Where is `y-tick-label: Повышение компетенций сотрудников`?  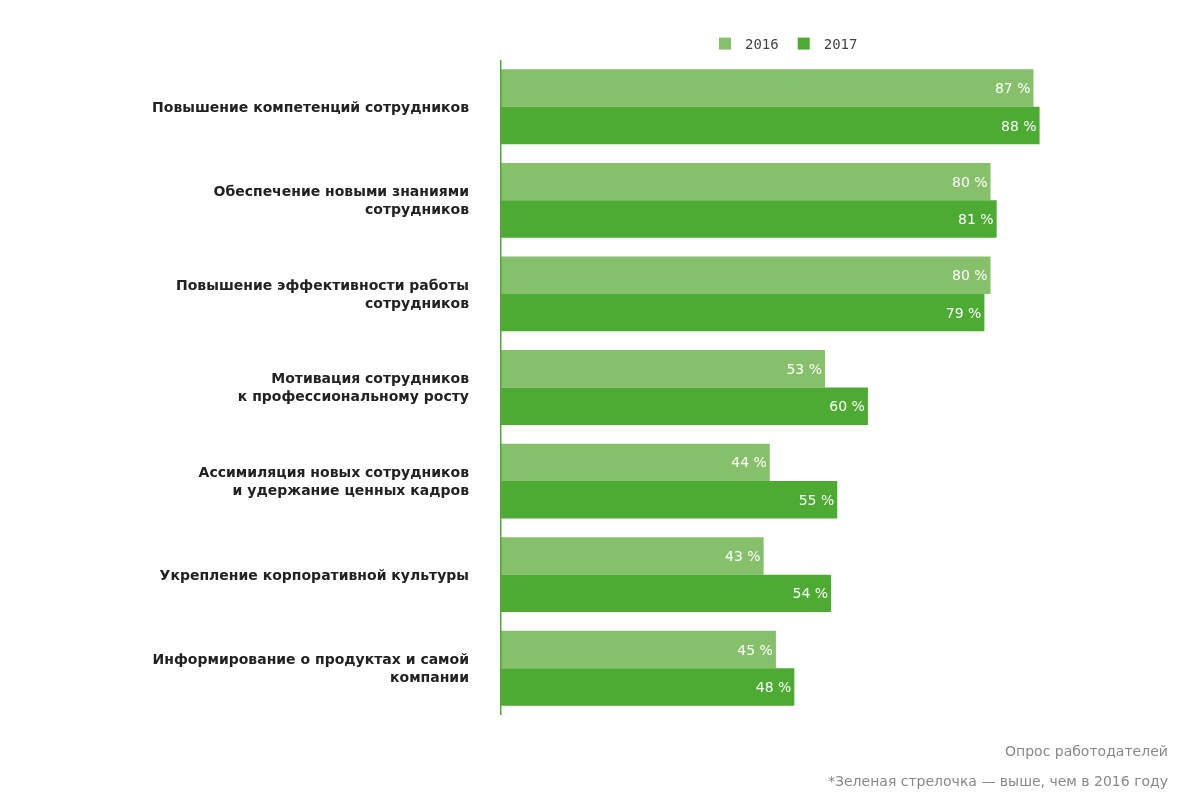
y-tick-label: Повышение компетенций сотрудников is located at coordinates (311, 106).